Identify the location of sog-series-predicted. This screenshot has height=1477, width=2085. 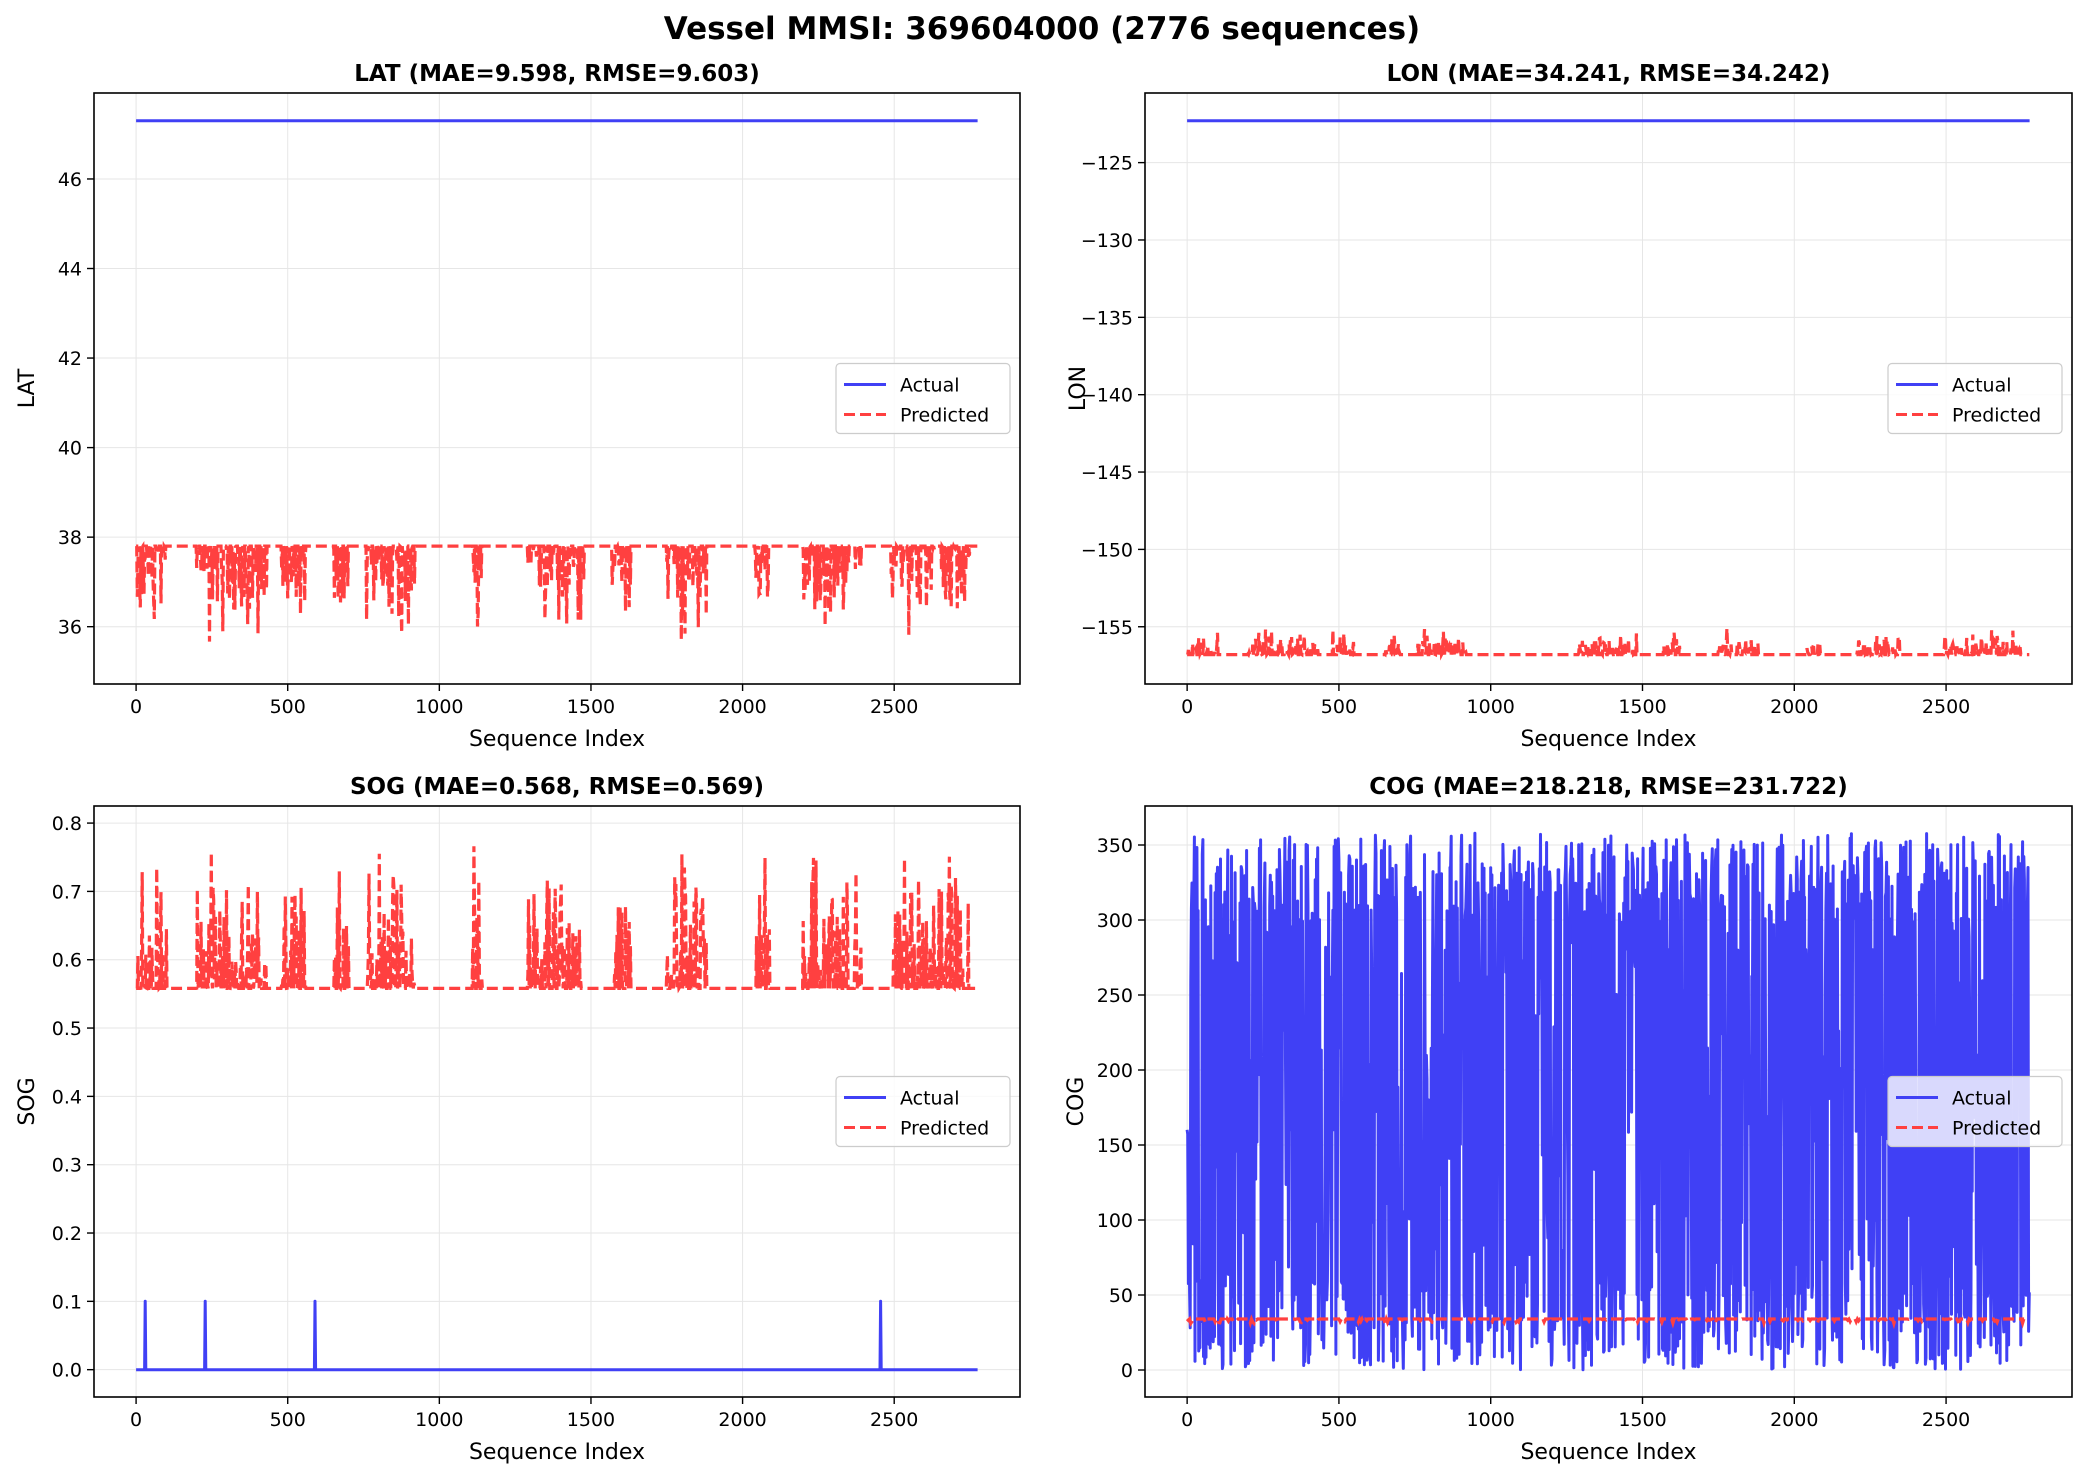
(556, 920).